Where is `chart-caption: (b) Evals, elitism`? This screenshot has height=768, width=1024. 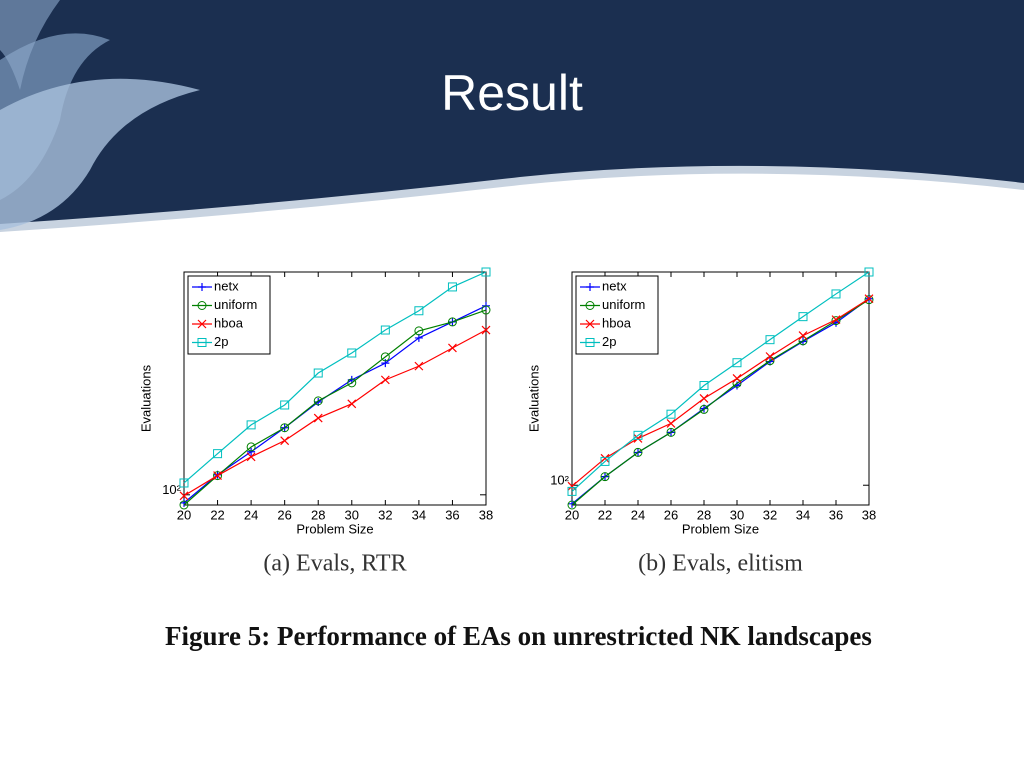 chart-caption: (b) Evals, elitism is located at coordinates (720, 564).